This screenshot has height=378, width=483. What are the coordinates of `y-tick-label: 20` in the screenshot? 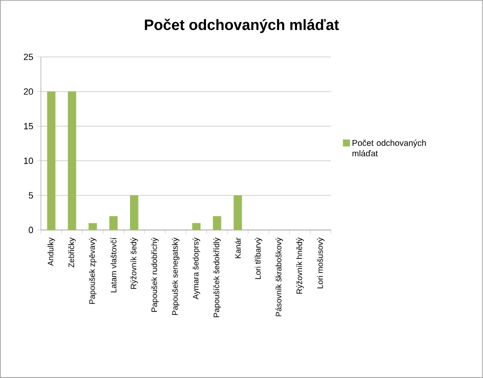 It's located at (29, 91).